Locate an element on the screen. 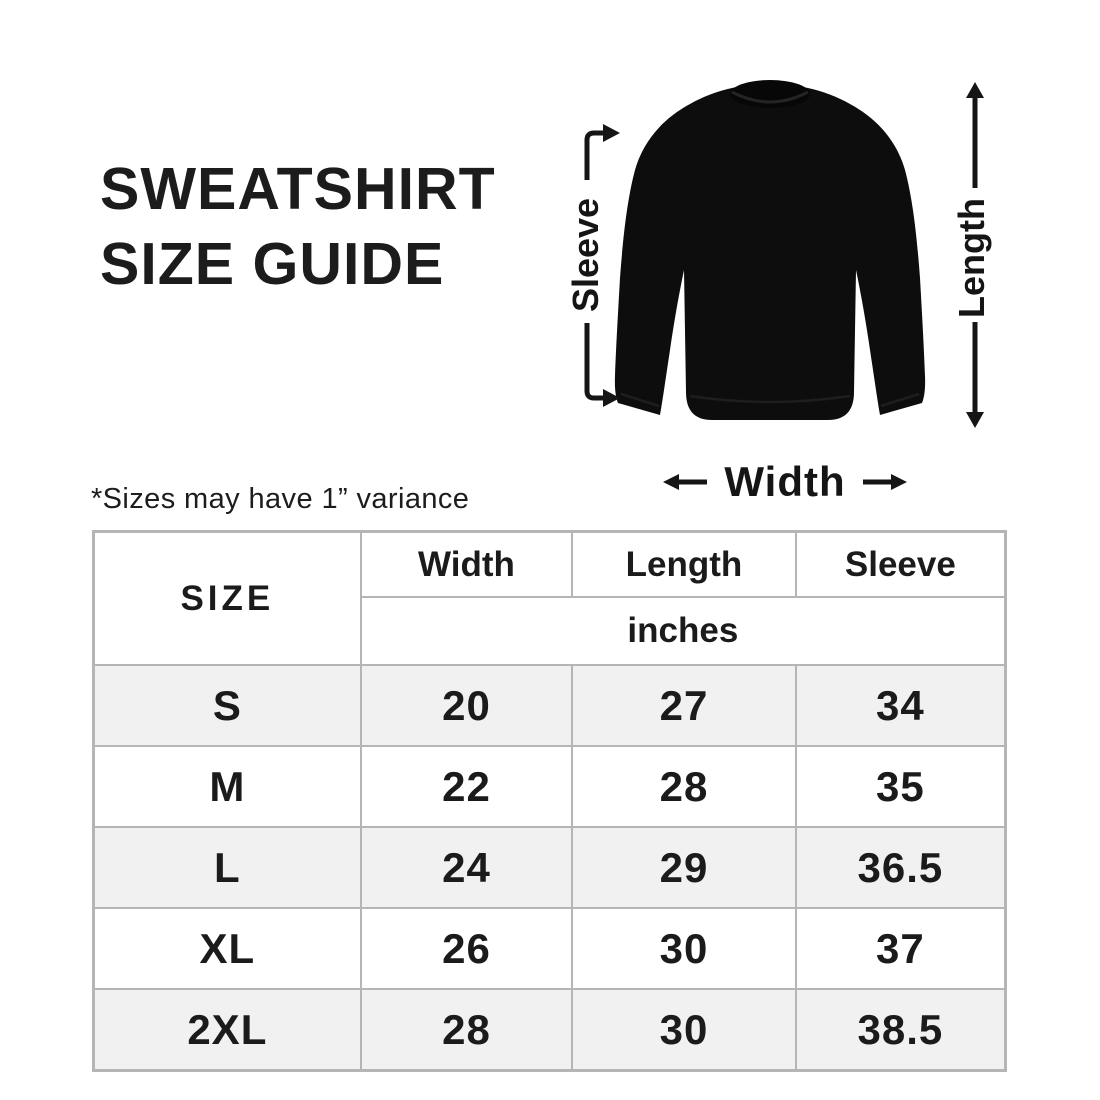 This screenshot has height=1100, width=1100. width-axis: Width is located at coordinates (785, 482).